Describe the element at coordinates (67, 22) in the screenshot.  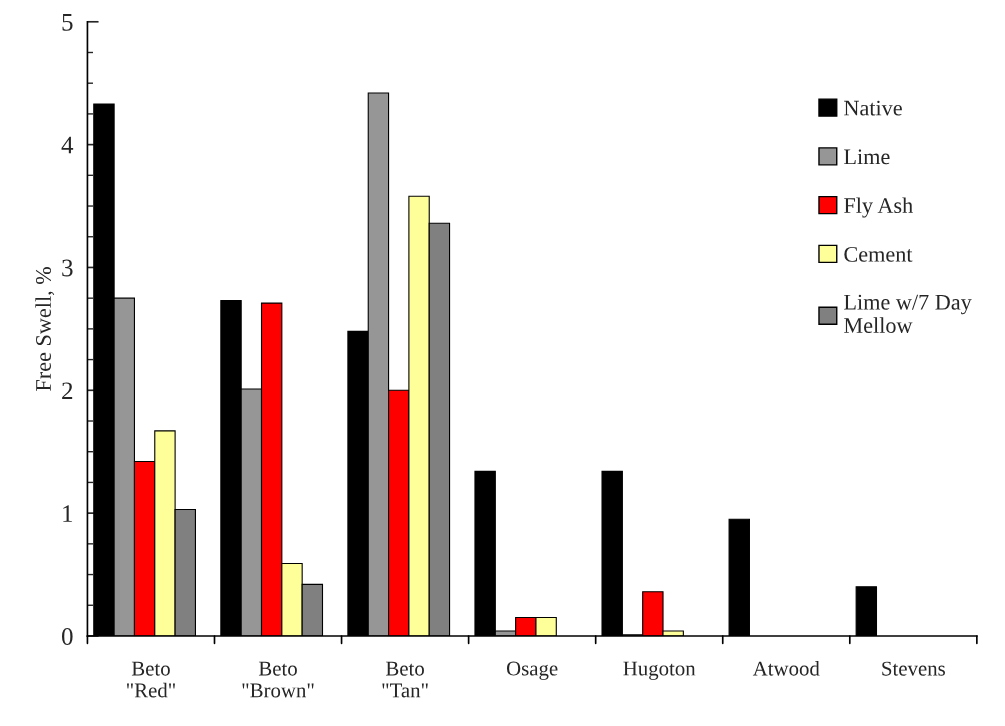
I see `y-tick-label: 5` at that location.